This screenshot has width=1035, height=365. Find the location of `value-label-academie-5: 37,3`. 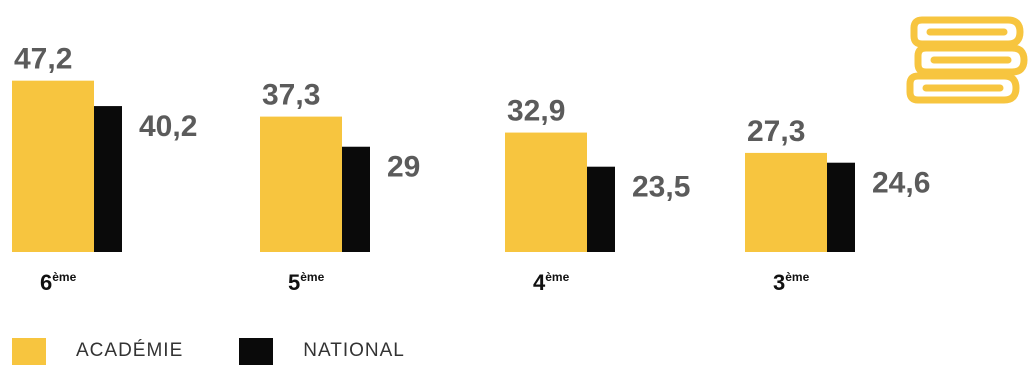

value-label-academie-5: 37,3 is located at coordinates (291, 95).